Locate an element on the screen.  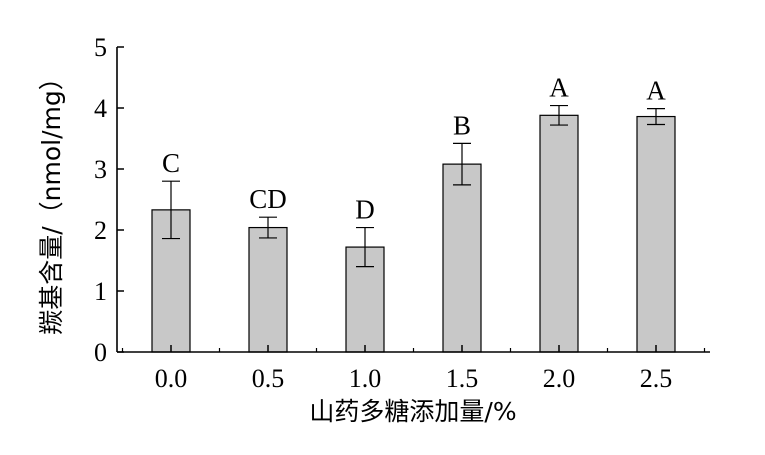
x-tick-label: 2.0 is located at coordinates (559, 378).